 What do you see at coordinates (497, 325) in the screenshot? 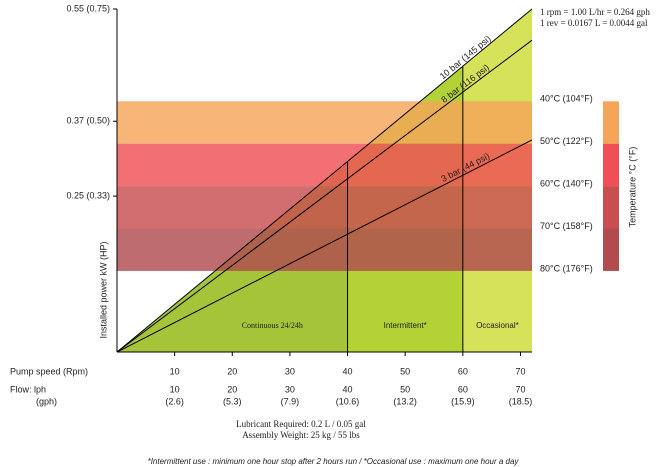
I see `zone-label: Occasional*` at bounding box center [497, 325].